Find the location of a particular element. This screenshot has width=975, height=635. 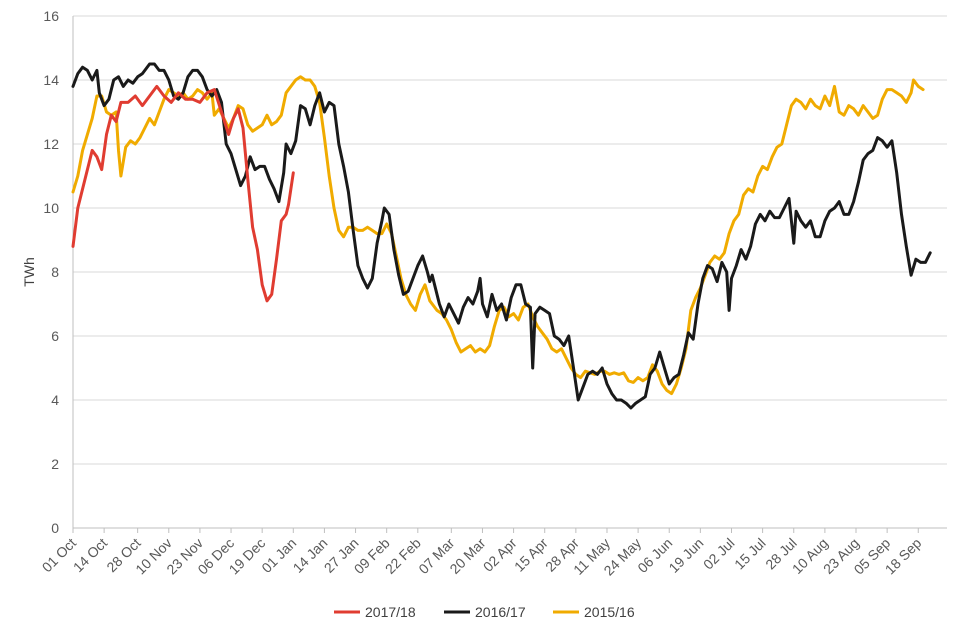

legend-label: 2017/18 is located at coordinates (390, 612).